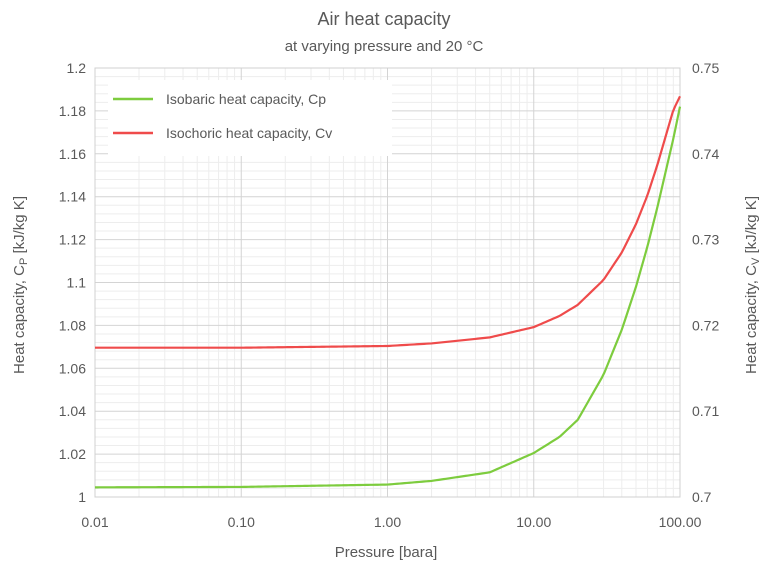  Describe the element at coordinates (72, 325) in the screenshot. I see `y-left-tick-label: 1.08` at that location.